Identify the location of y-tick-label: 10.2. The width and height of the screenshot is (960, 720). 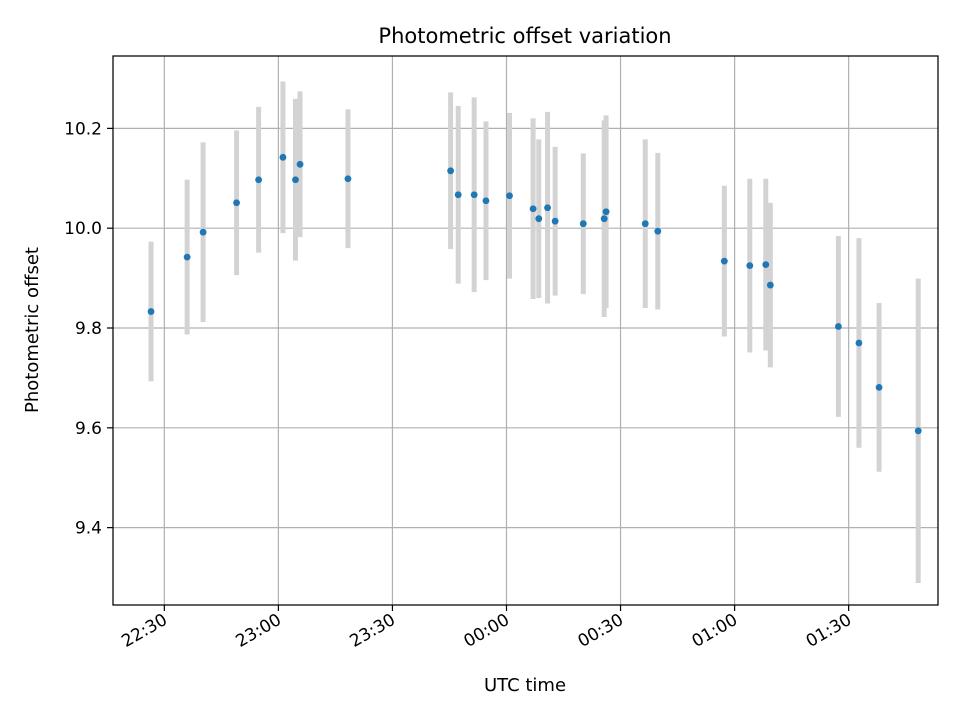
(83, 129).